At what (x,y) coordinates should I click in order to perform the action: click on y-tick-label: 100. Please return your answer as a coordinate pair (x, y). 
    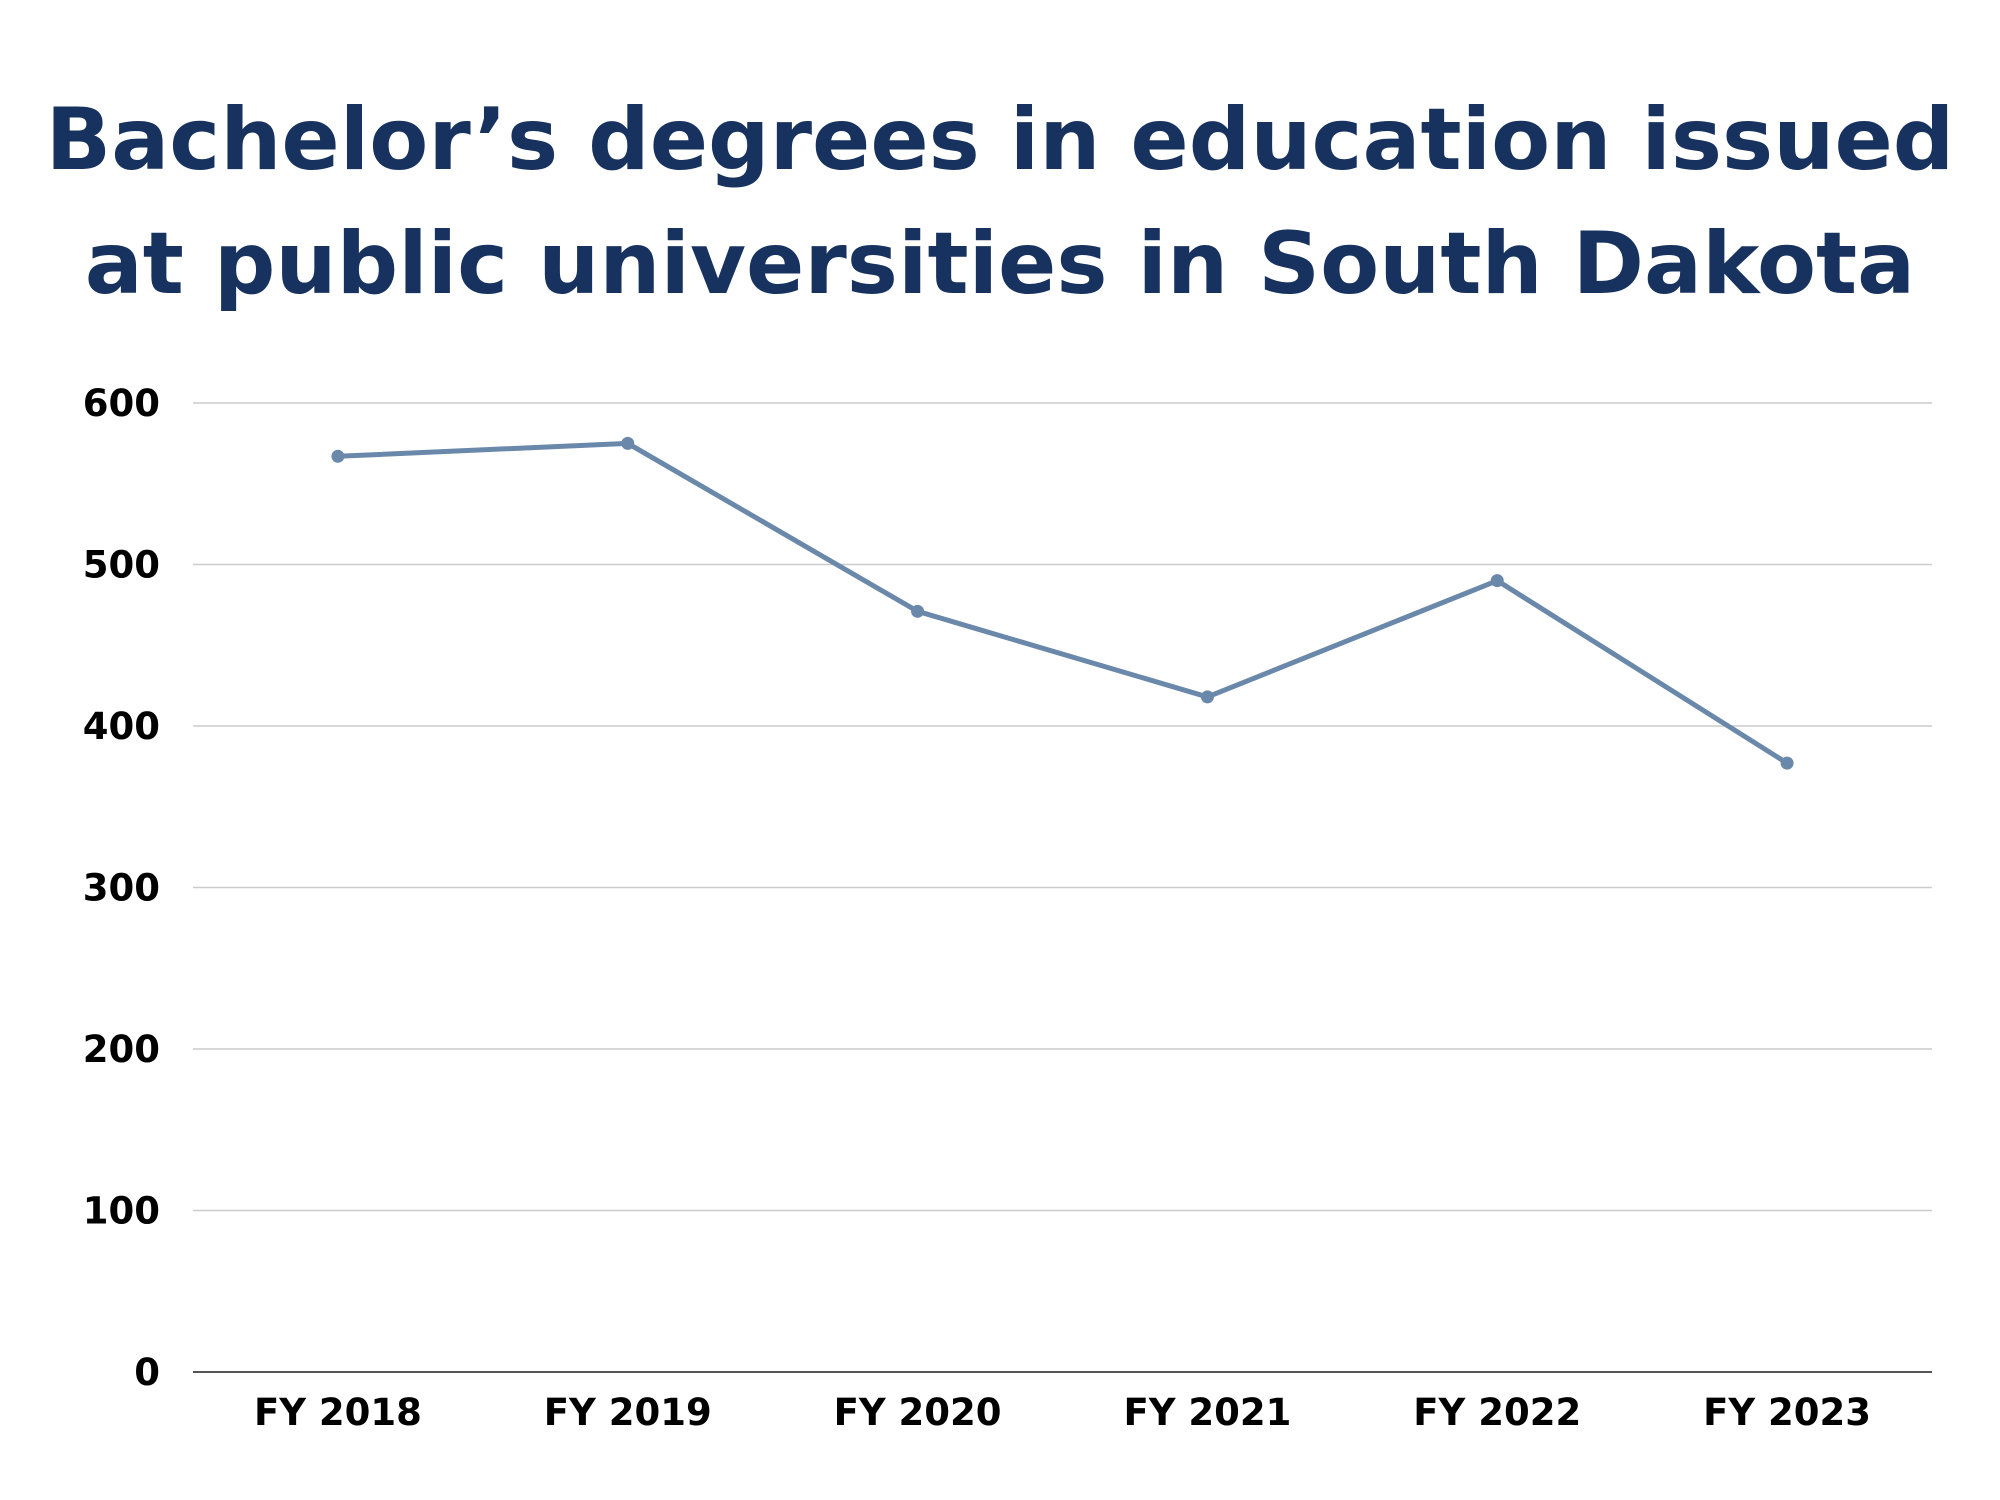
    Looking at the image, I should click on (121, 1211).